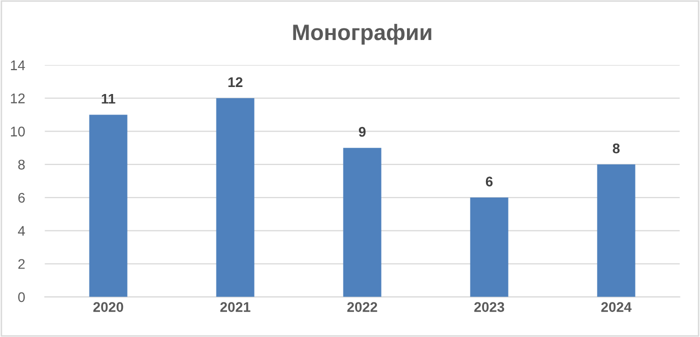 The height and width of the screenshot is (337, 700). I want to click on data-label: 6, so click(489, 181).